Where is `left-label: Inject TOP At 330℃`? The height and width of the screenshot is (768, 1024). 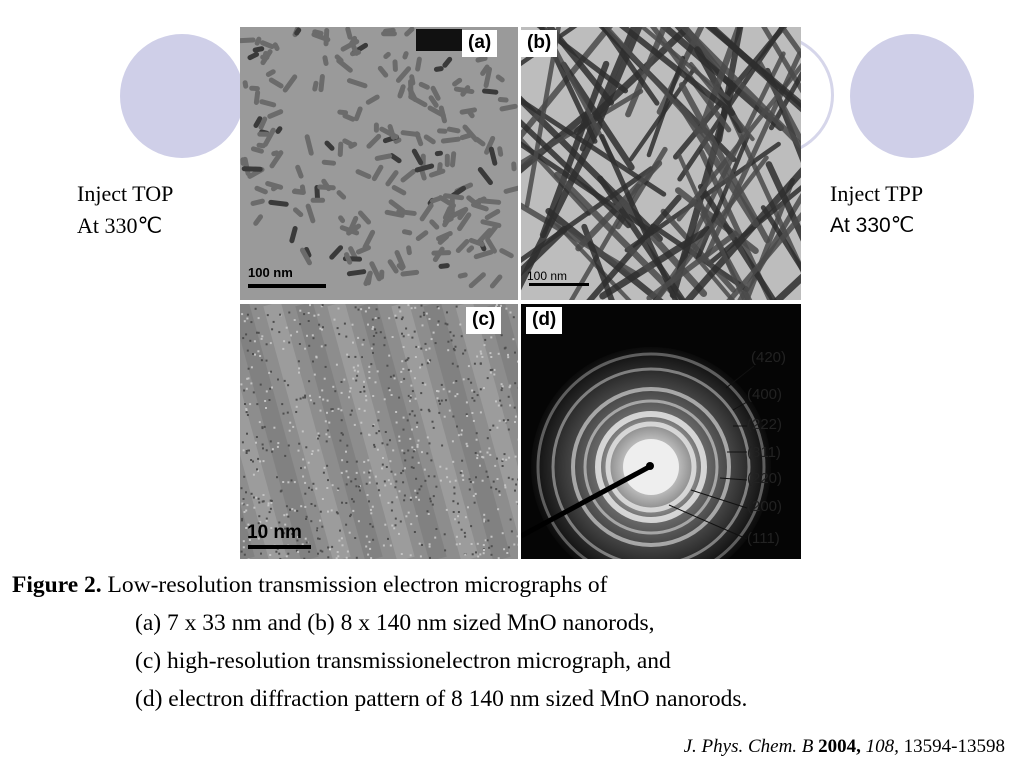
left-label: Inject TOP At 330℃ is located at coordinates (125, 210).